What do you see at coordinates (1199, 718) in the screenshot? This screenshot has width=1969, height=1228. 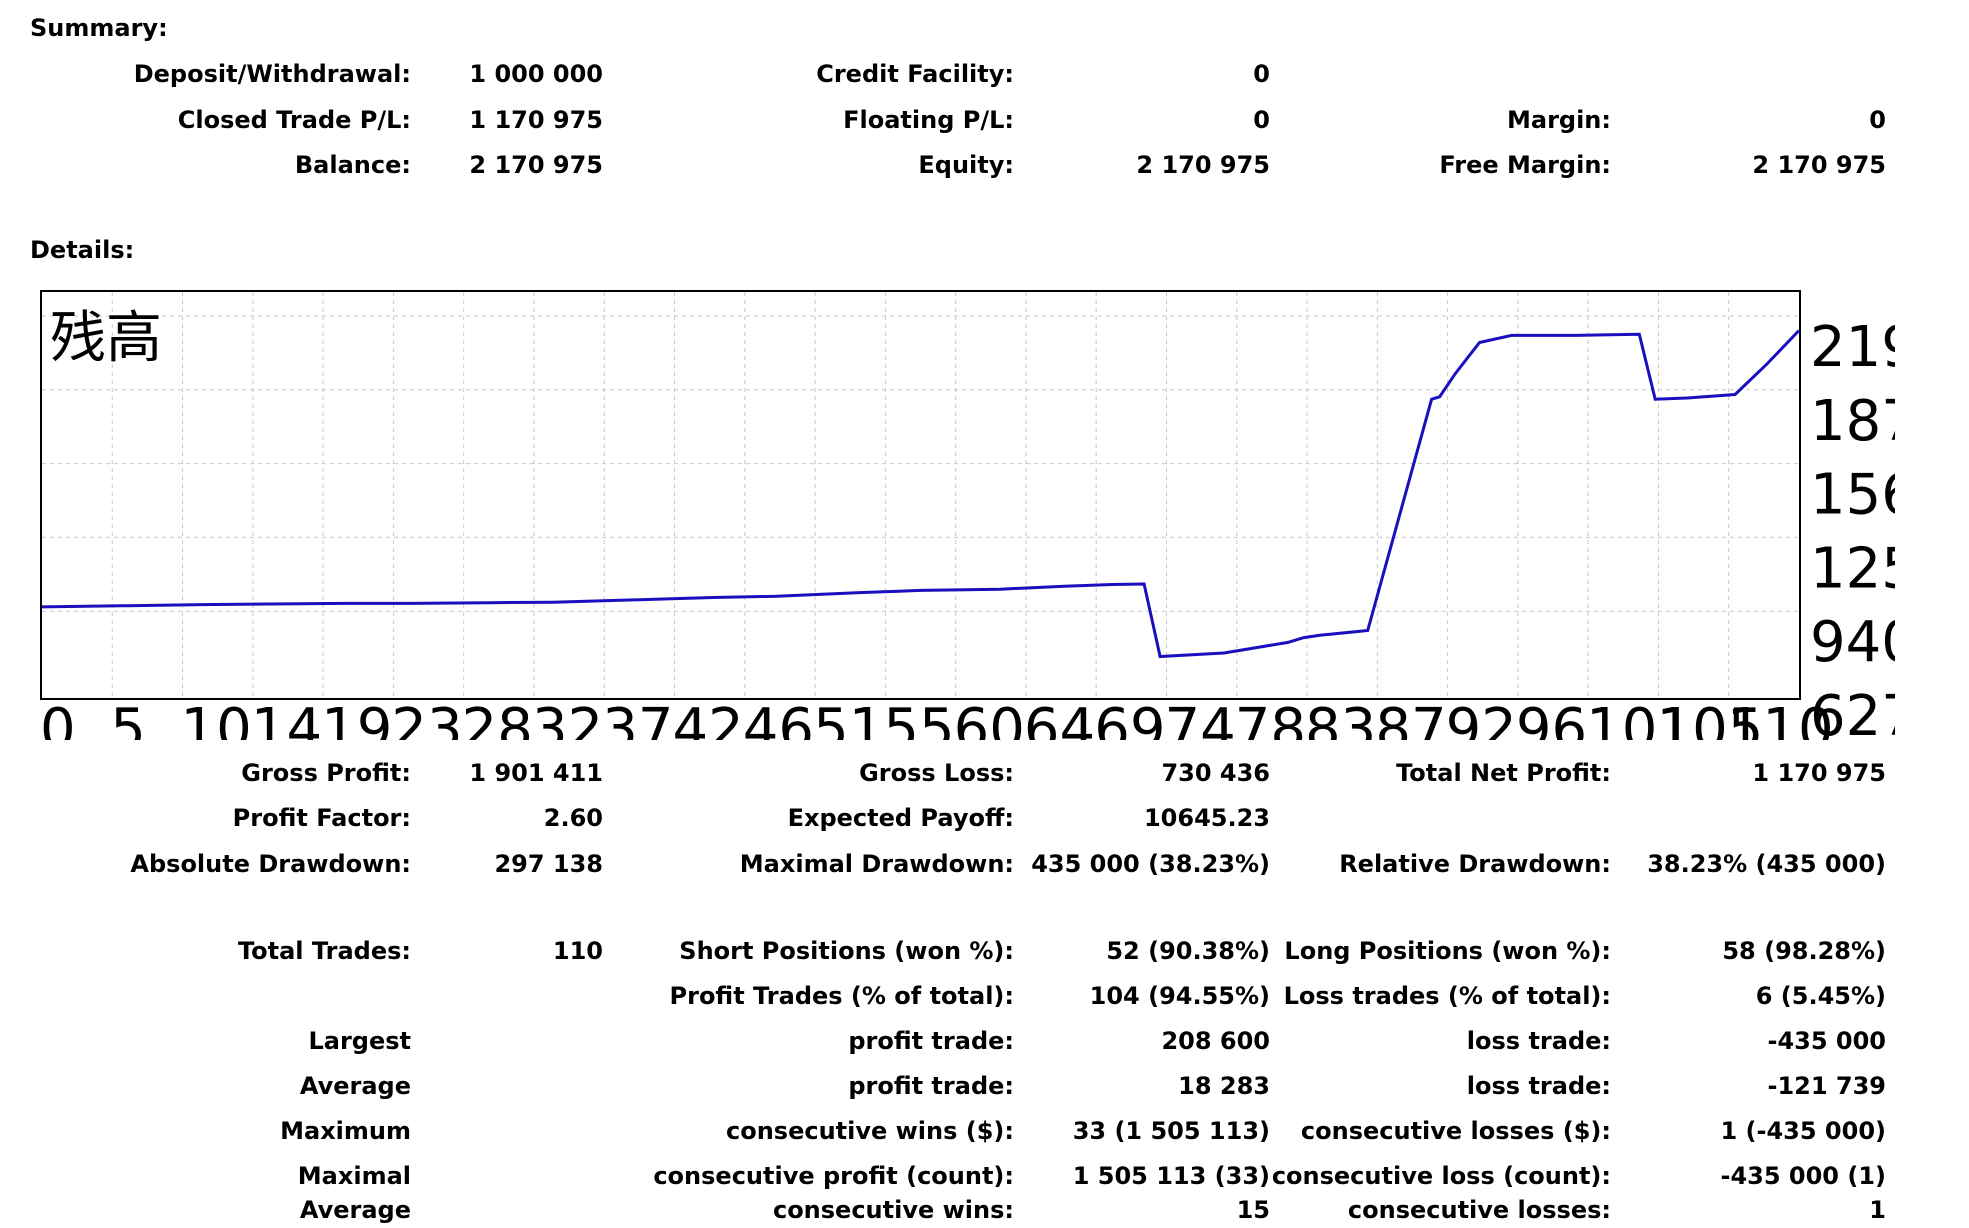 I see `x-tick-label: 74` at bounding box center [1199, 718].